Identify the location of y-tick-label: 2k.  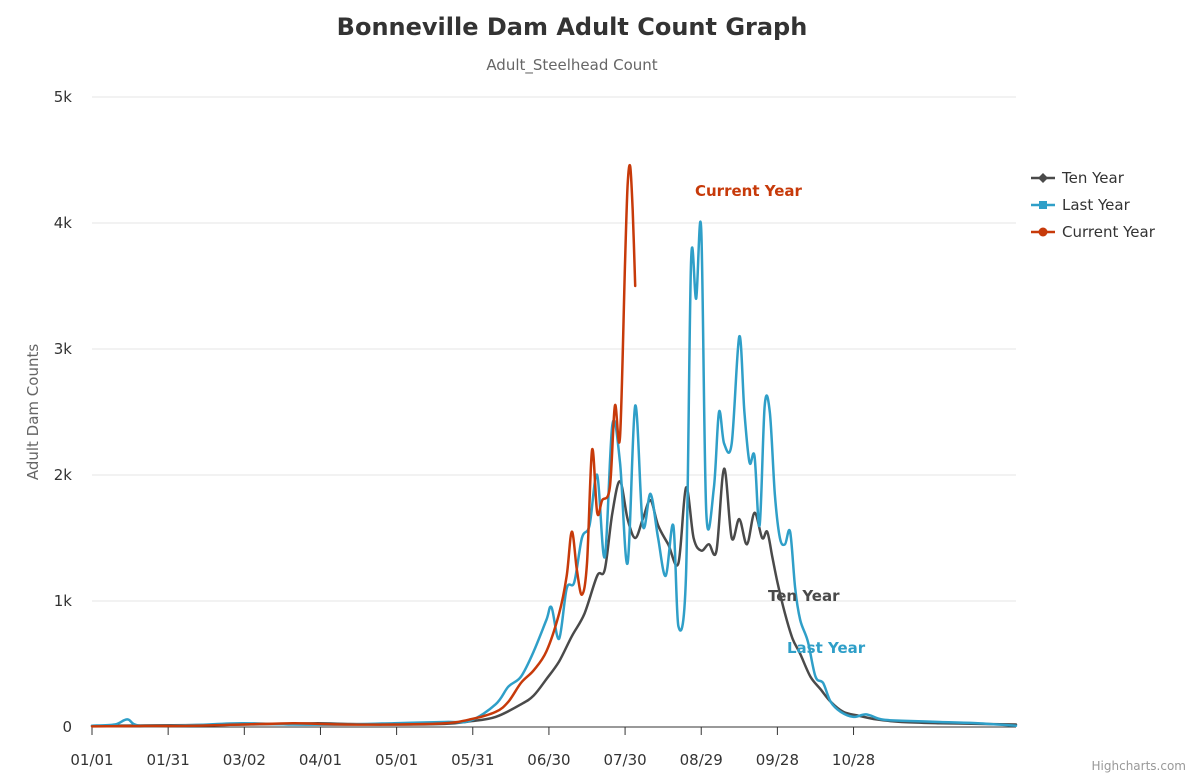
(63, 475).